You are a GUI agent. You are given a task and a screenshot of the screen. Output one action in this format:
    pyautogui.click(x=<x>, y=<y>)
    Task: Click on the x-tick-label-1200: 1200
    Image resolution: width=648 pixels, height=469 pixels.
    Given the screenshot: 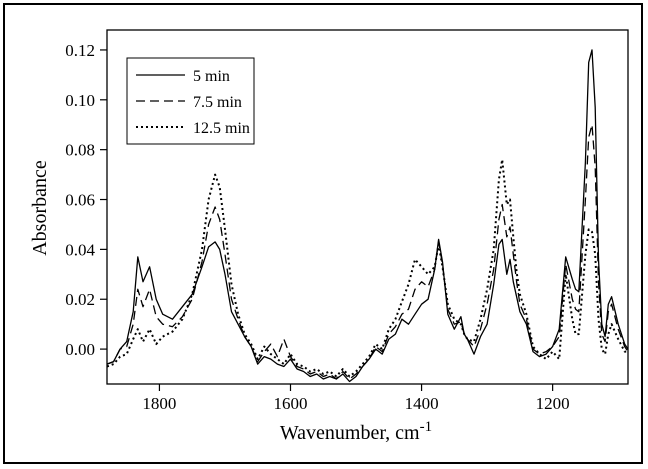 What is the action you would take?
    pyautogui.click(x=553, y=403)
    